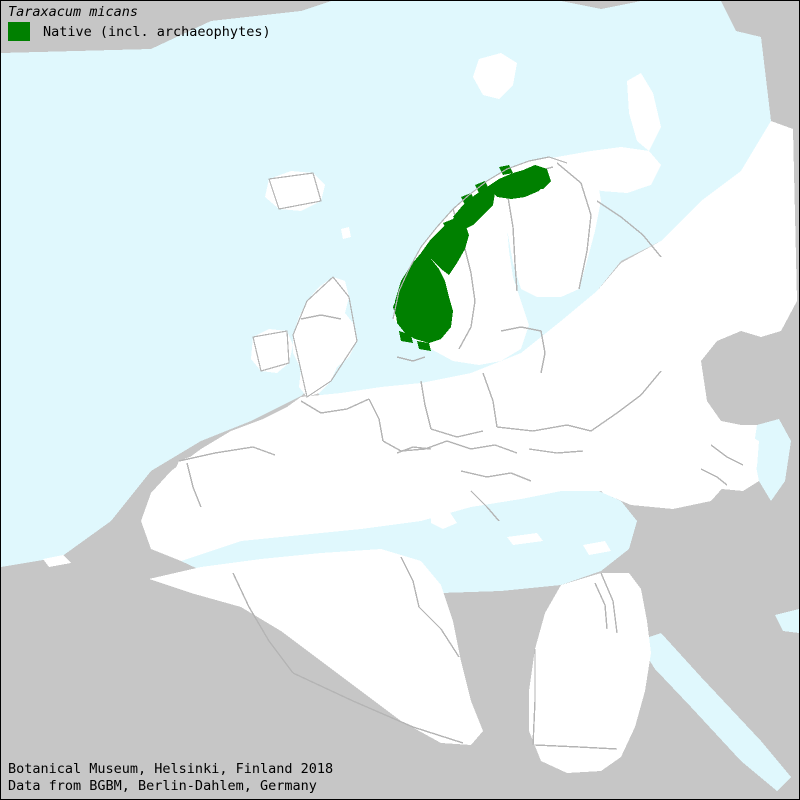 This screenshot has width=800, height=800. I want to click on canary-like-islets, so click(57, 561).